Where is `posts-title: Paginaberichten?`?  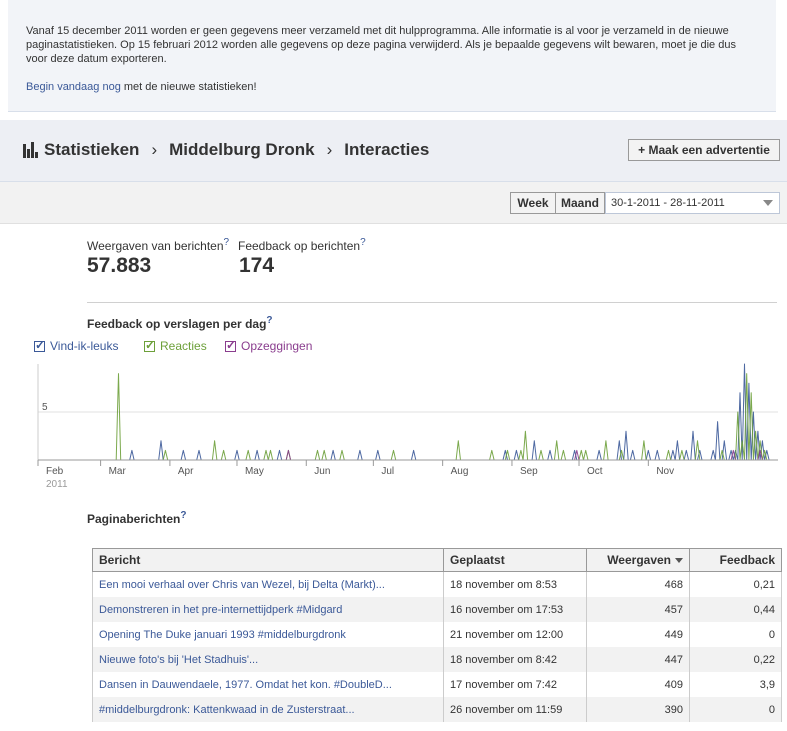 posts-title: Paginaberichten? is located at coordinates (136, 518).